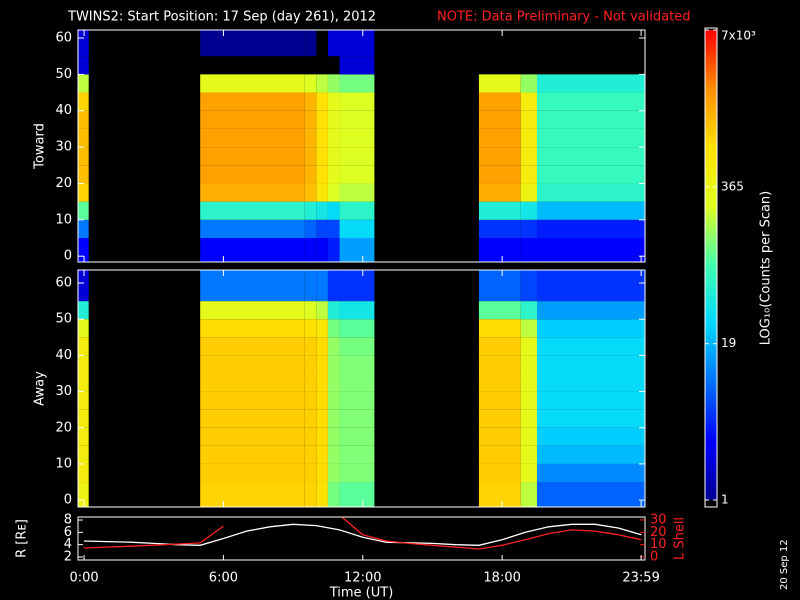 Image resolution: width=800 pixels, height=600 pixels. What do you see at coordinates (153, 537) in the screenshot?
I see `series-line` at bounding box center [153, 537].